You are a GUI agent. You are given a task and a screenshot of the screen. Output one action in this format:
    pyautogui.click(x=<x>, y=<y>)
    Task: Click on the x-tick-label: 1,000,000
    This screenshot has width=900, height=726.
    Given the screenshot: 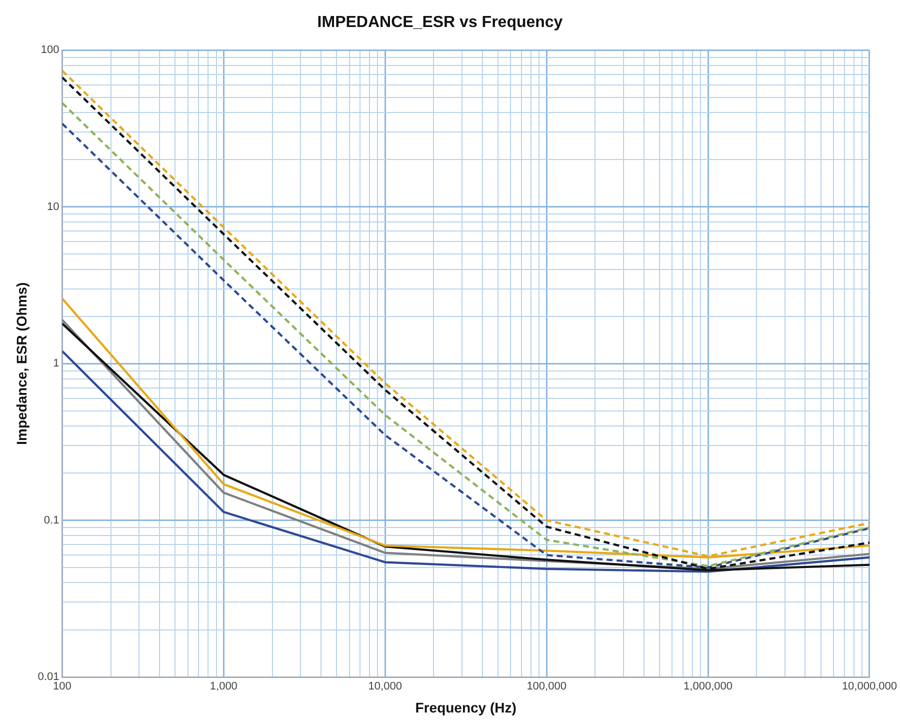 What is the action you would take?
    pyautogui.click(x=708, y=686)
    